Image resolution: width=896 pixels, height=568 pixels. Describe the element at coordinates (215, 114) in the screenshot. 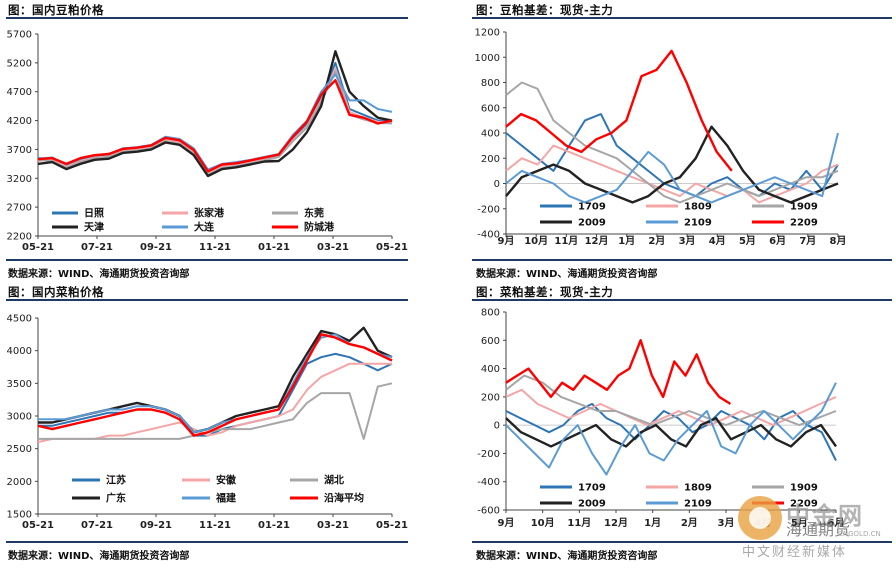

I see `series-line-天津` at that location.